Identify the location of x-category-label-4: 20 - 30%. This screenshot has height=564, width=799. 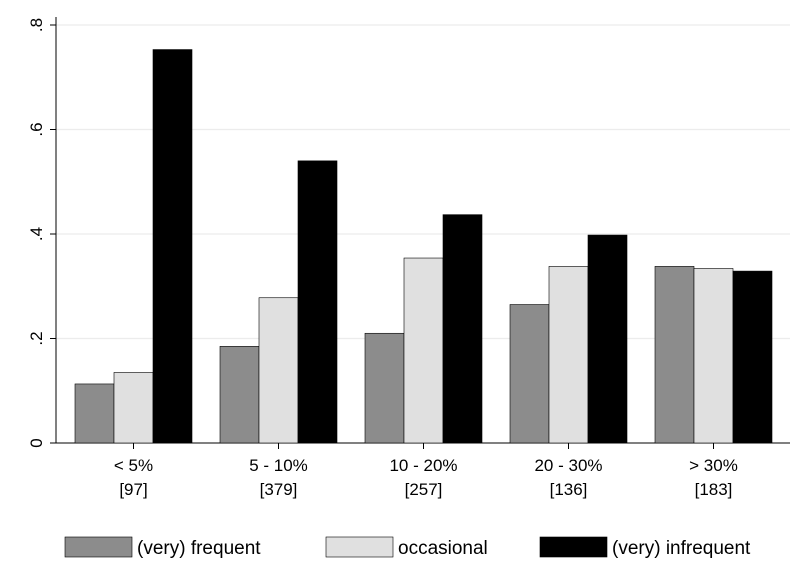
(568, 465).